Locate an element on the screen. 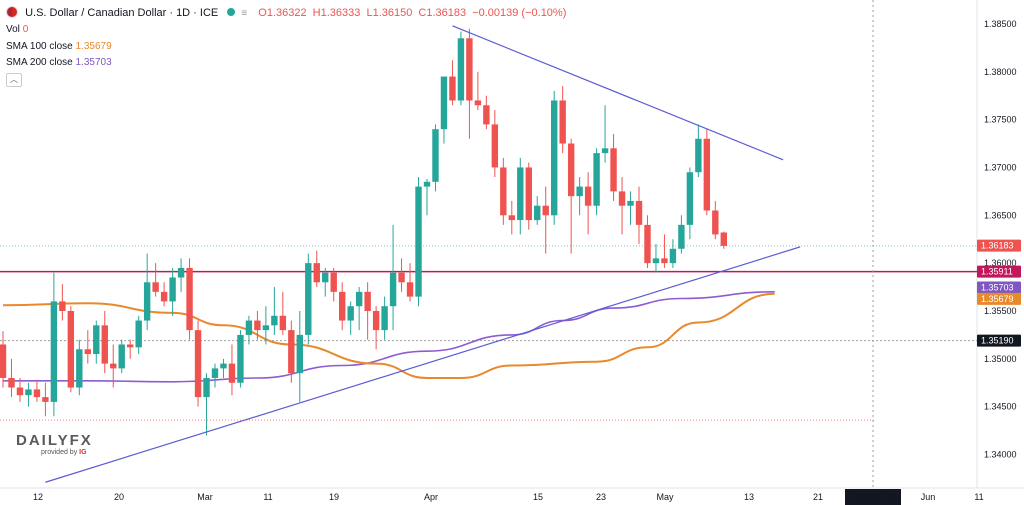 The image size is (1024, 505). ig-brand: IG is located at coordinates (83, 452).